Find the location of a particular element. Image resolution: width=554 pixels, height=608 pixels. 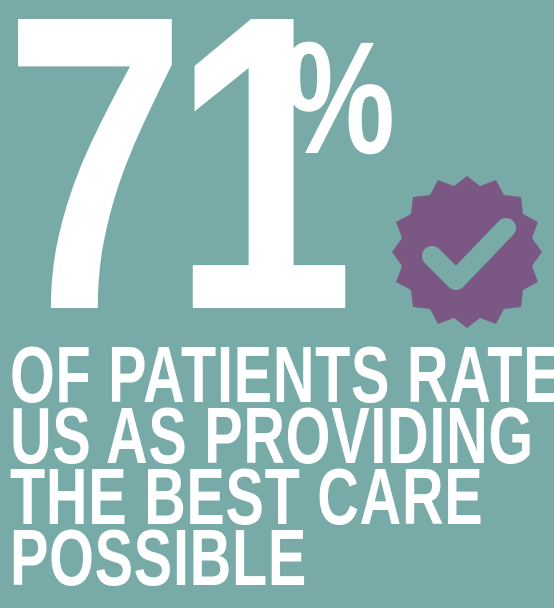

check-mark-icon is located at coordinates (469, 254).